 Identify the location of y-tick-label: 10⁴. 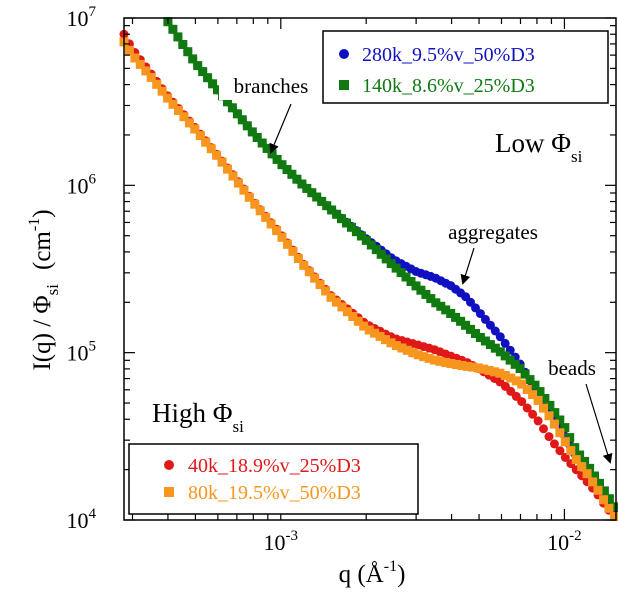
(82, 519).